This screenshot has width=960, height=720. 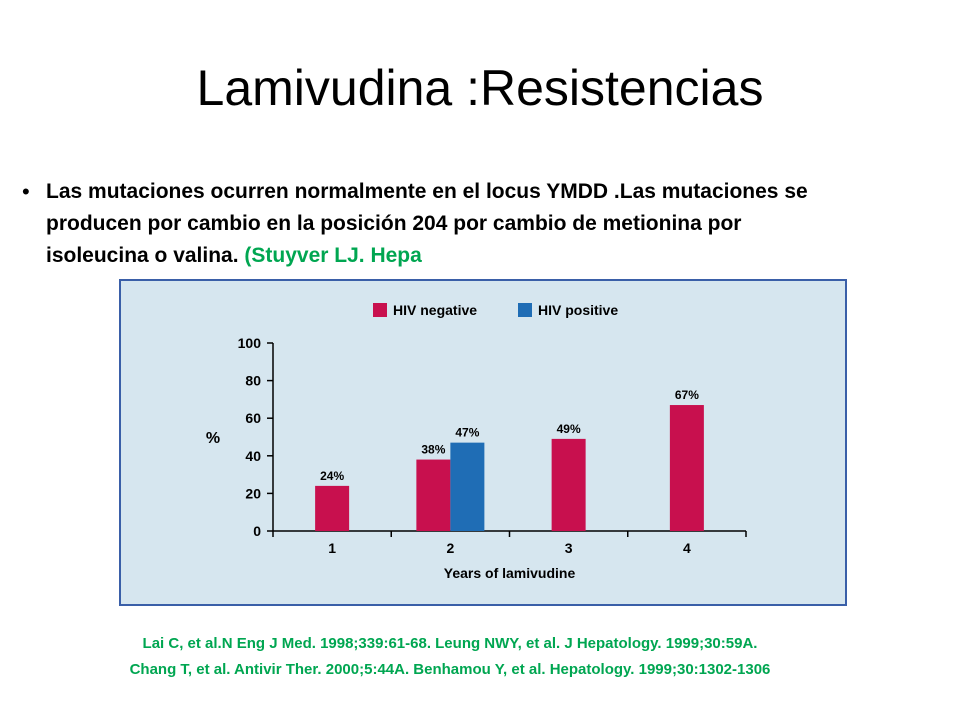 What do you see at coordinates (467, 433) in the screenshot?
I see `data-label: 47%` at bounding box center [467, 433].